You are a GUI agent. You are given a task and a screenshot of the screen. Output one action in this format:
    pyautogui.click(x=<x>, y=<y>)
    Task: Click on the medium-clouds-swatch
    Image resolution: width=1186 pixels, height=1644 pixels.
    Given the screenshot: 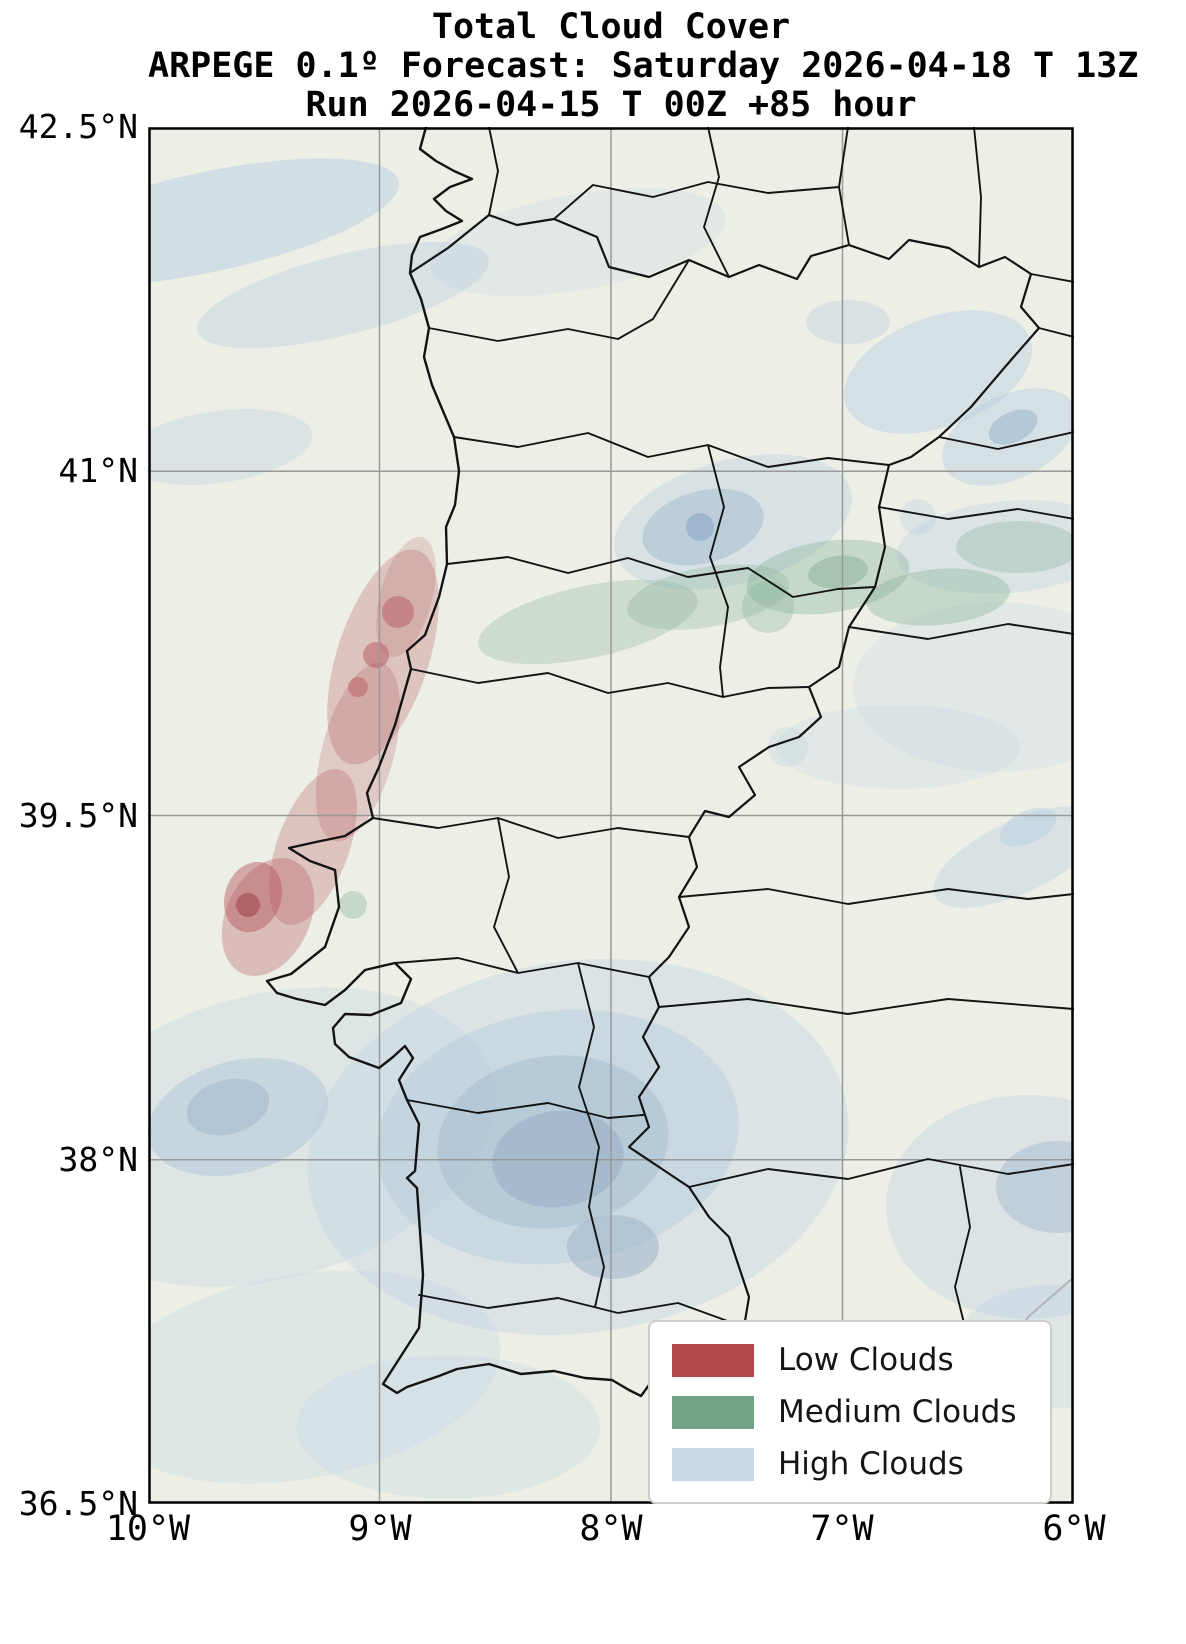 What is the action you would take?
    pyautogui.click(x=713, y=1412)
    